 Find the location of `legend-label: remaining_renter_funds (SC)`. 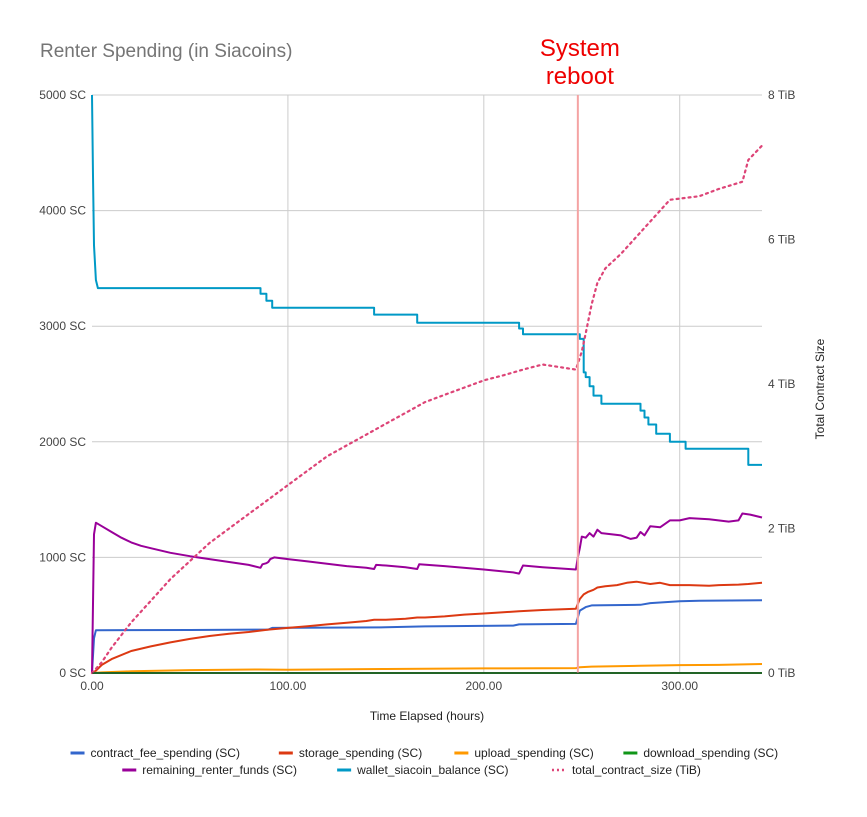

legend-label: remaining_renter_funds (SC) is located at coordinates (219, 770).